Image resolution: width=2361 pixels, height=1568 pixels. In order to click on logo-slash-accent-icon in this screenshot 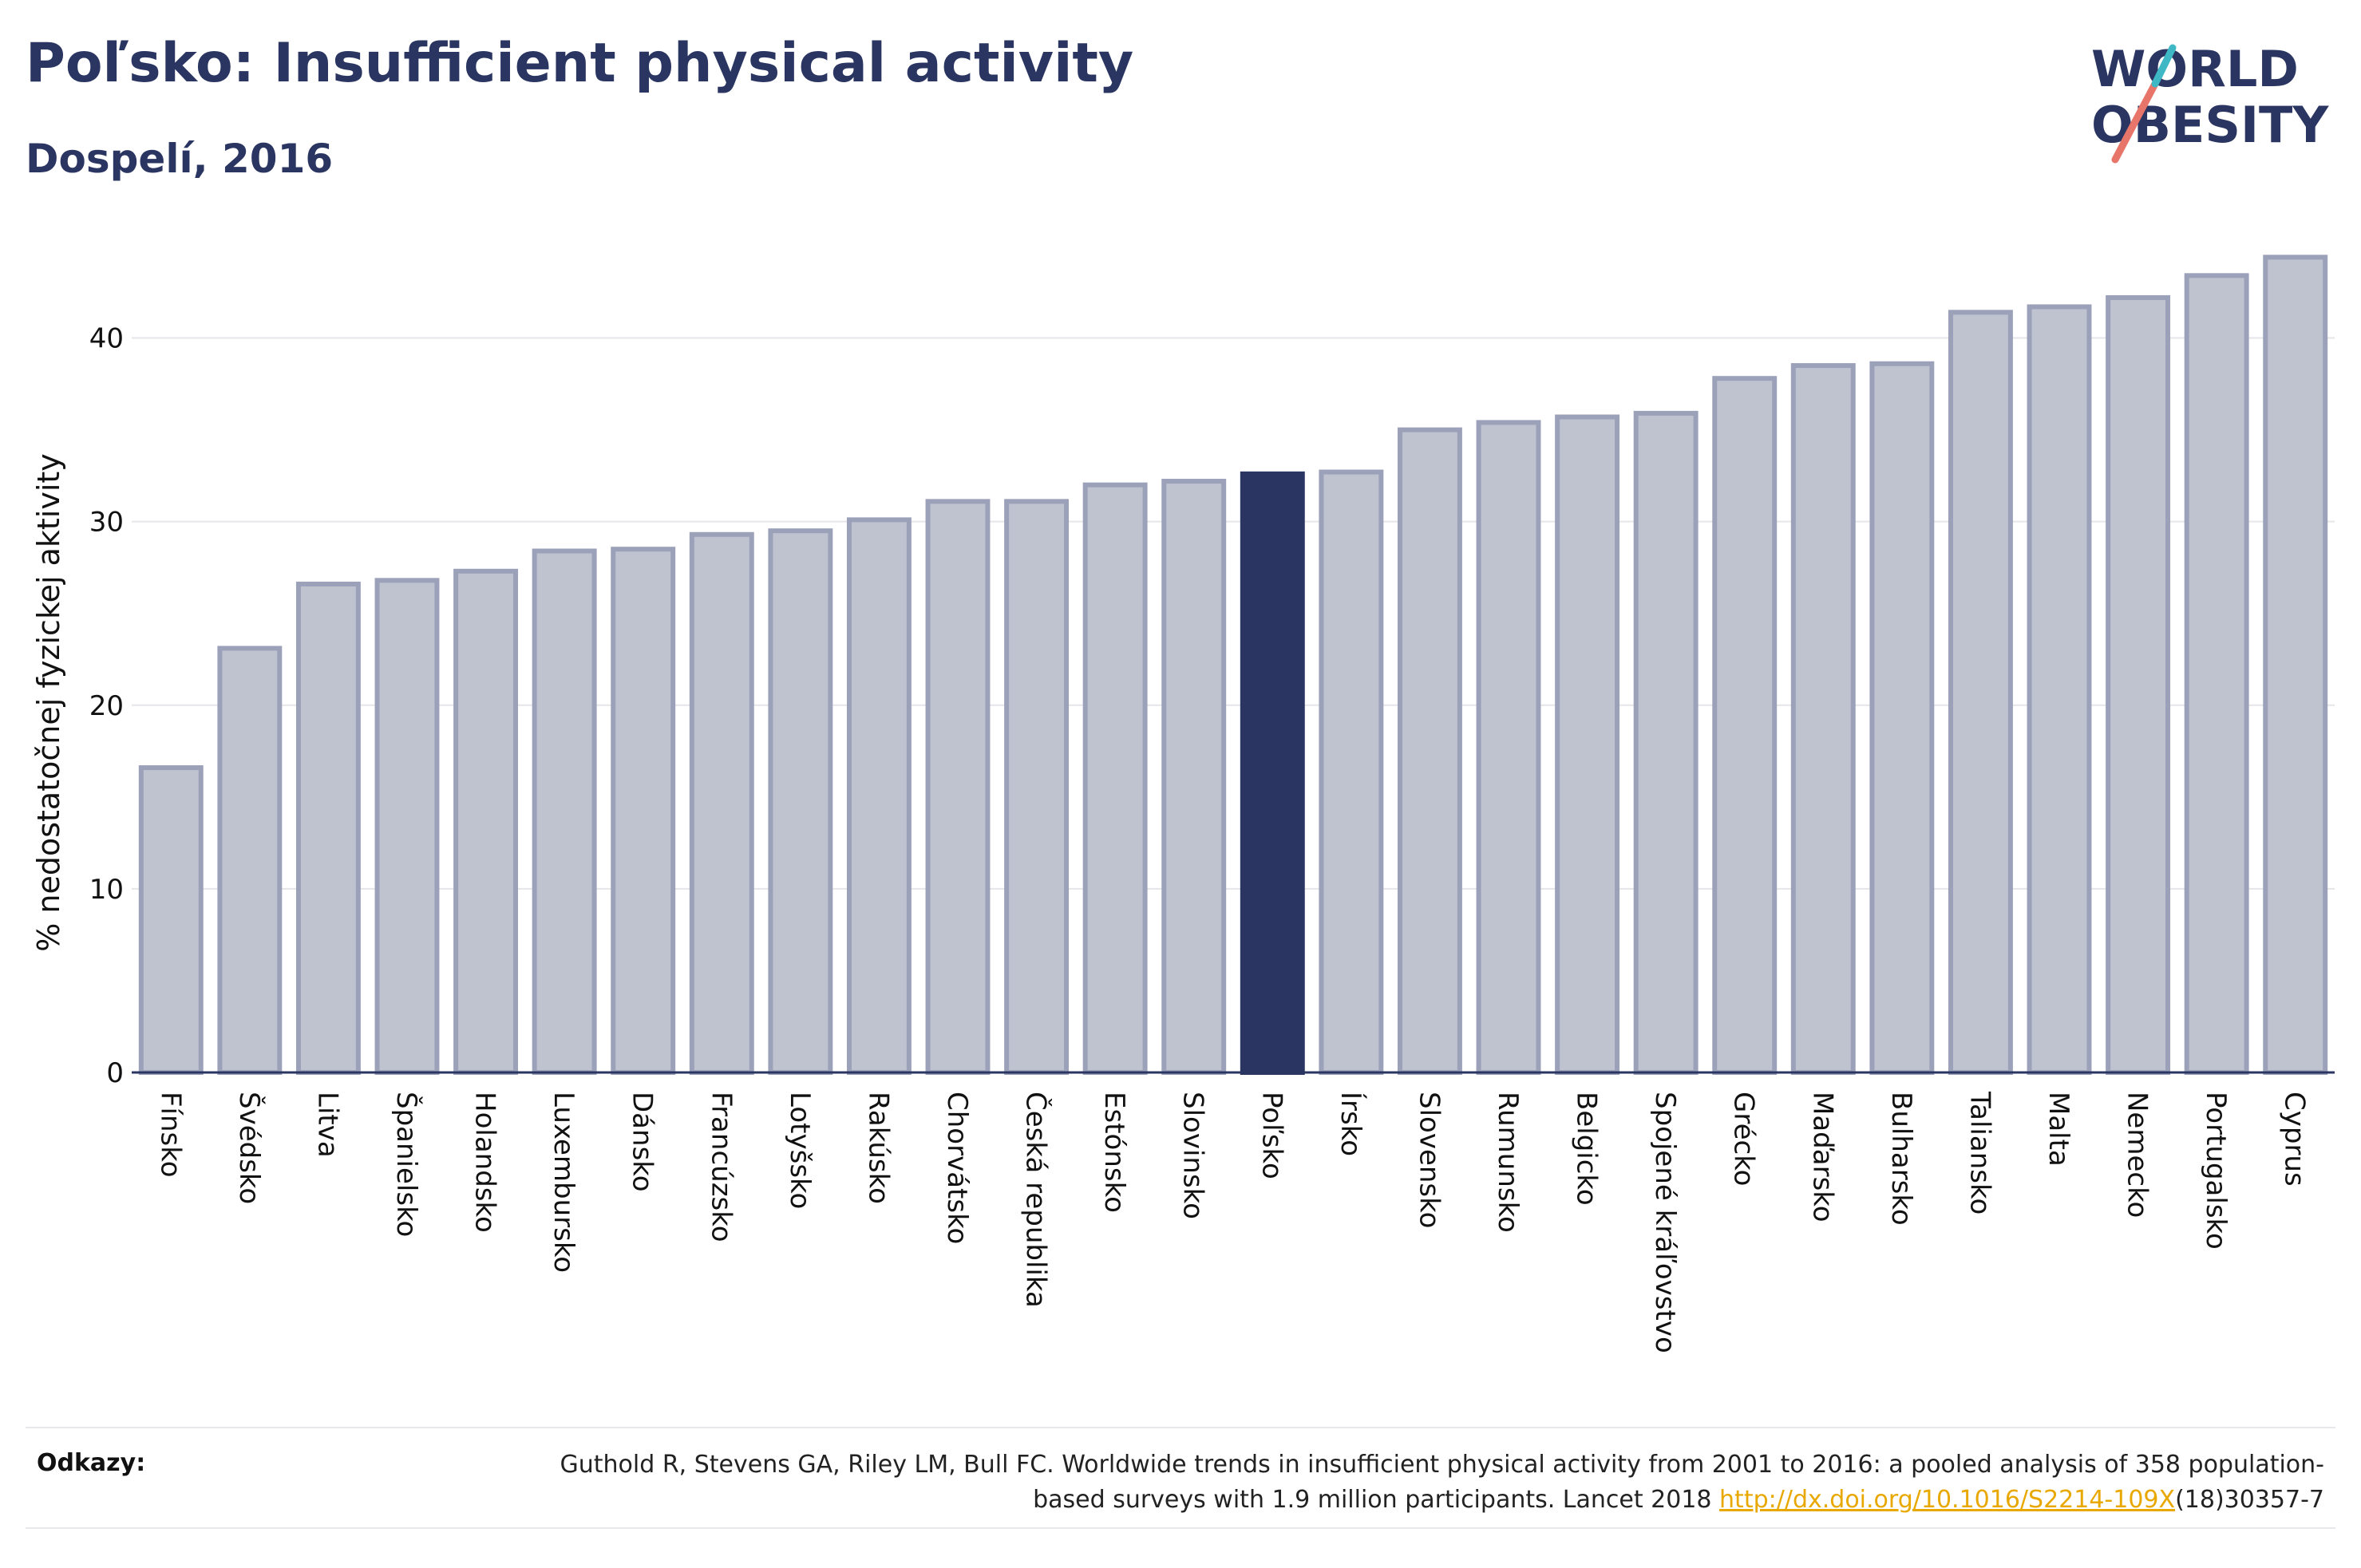, I will do `click(2164, 66)`.